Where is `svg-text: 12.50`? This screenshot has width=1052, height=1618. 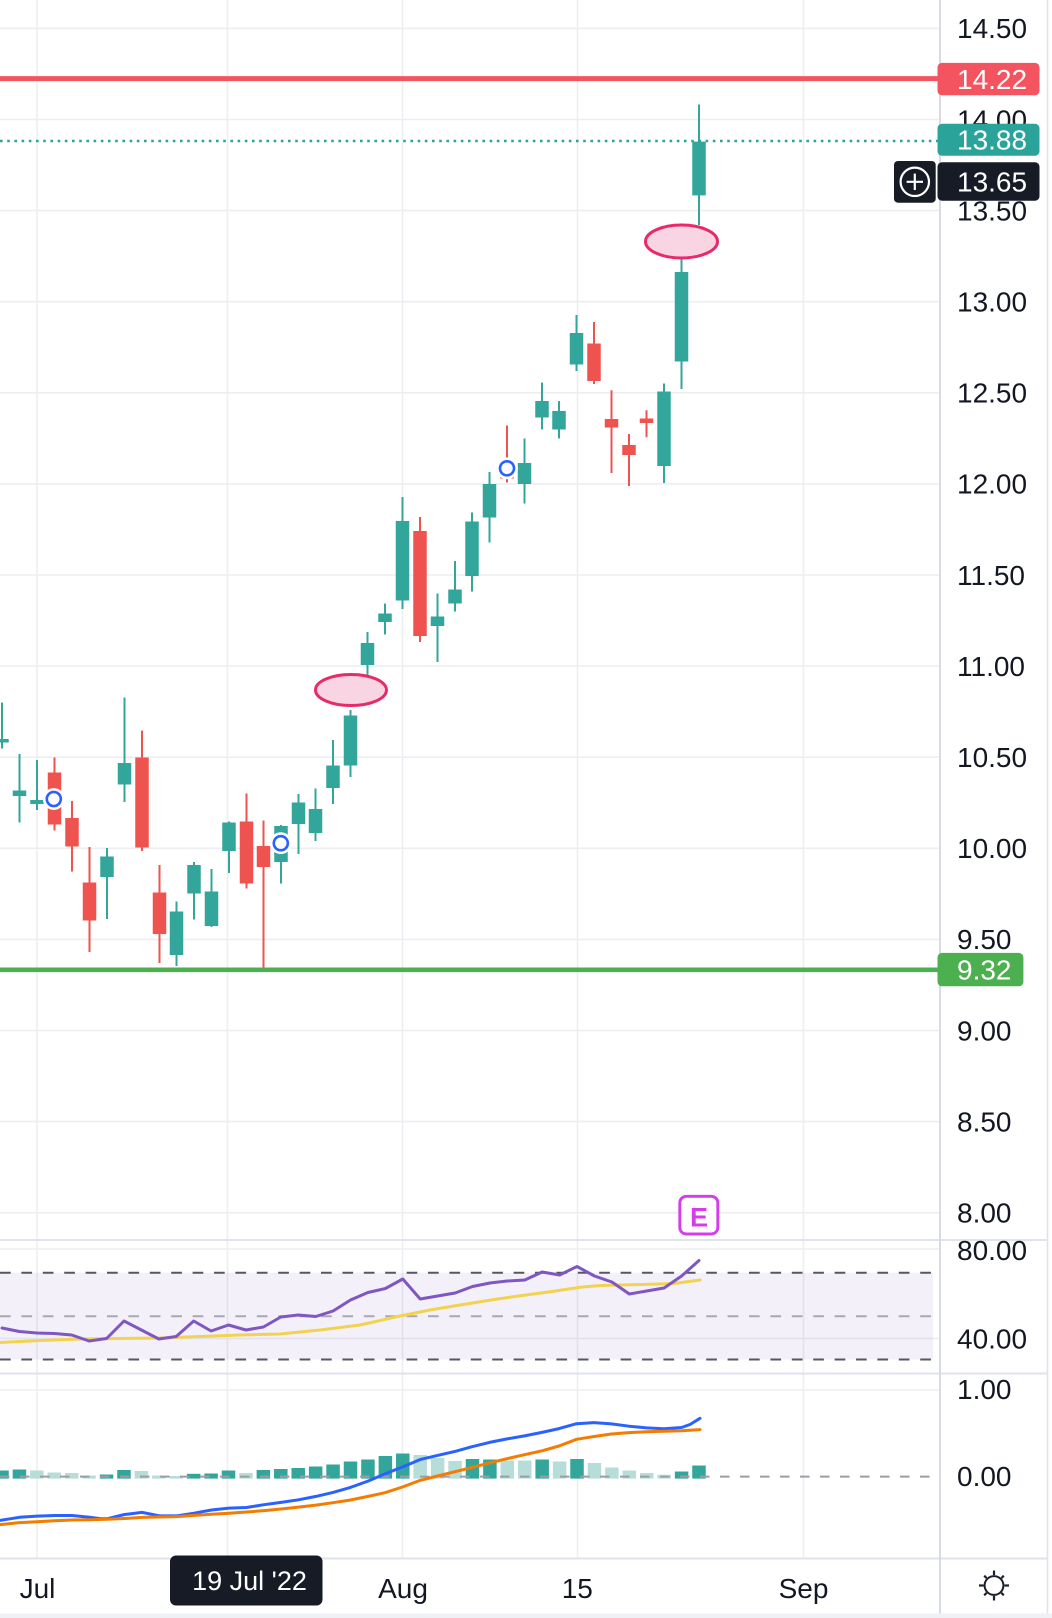 svg-text: 12.50 is located at coordinates (992, 393).